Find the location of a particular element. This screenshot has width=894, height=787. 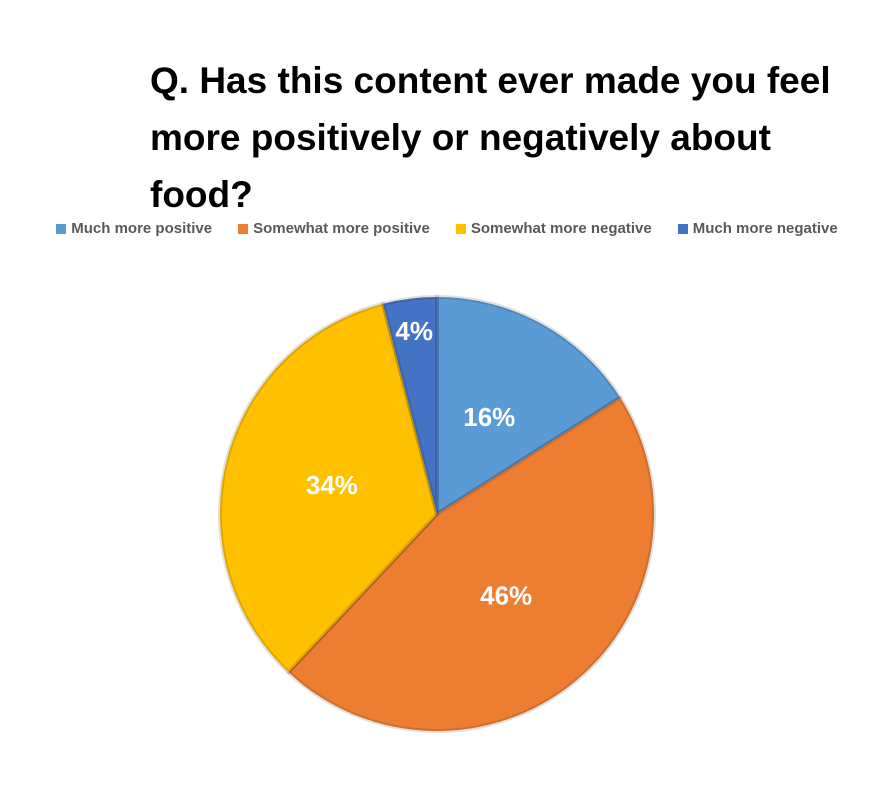

legend-entry: Much more negative is located at coordinates (757, 228).